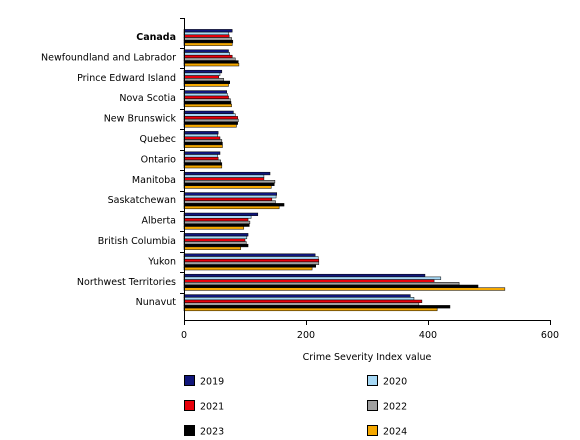 The width and height of the screenshot is (580, 440). Describe the element at coordinates (203, 164) in the screenshot. I see `bar-ontario-2023` at that location.